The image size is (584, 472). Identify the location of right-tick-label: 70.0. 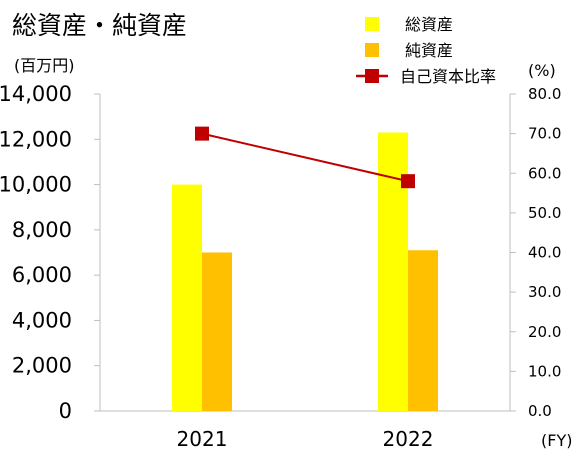
(544, 134).